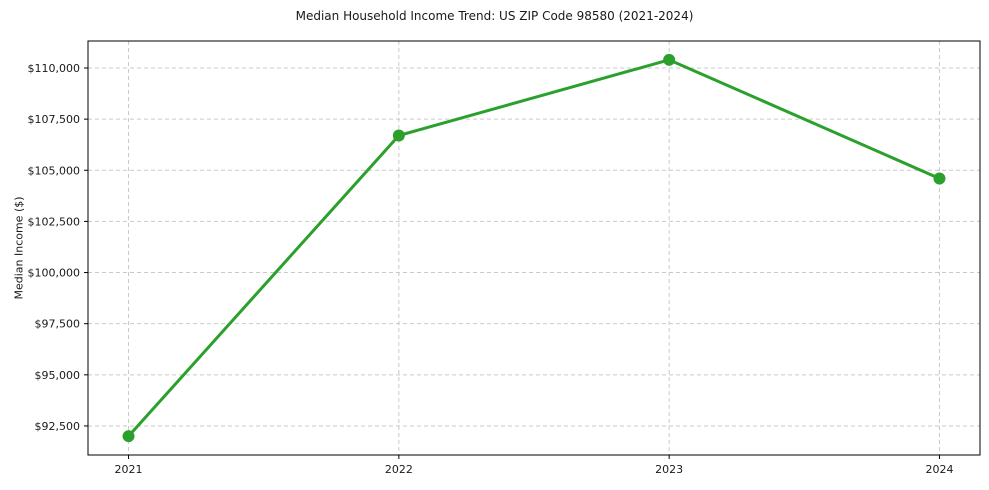 The image size is (989, 490). Describe the element at coordinates (54, 119) in the screenshot. I see `y-tick-label: $107,500` at that location.